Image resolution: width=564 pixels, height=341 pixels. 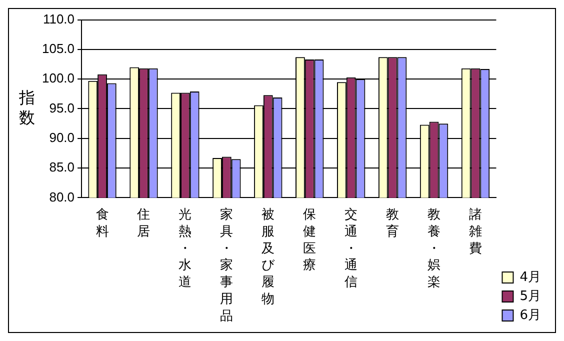 What do you see at coordinates (434, 249) in the screenshot?
I see `x-tick-label: 教養・娯楽` at bounding box center [434, 249].